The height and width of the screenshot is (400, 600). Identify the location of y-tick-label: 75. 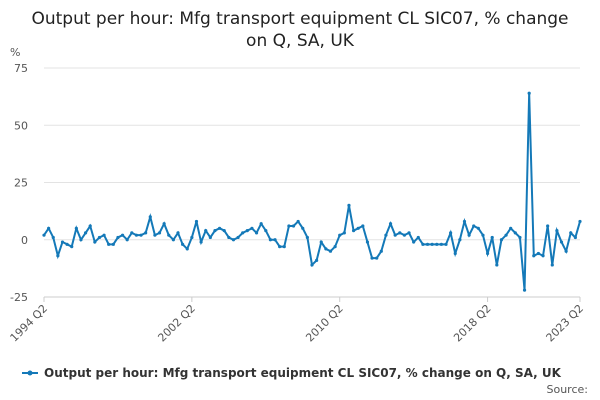
(21, 68).